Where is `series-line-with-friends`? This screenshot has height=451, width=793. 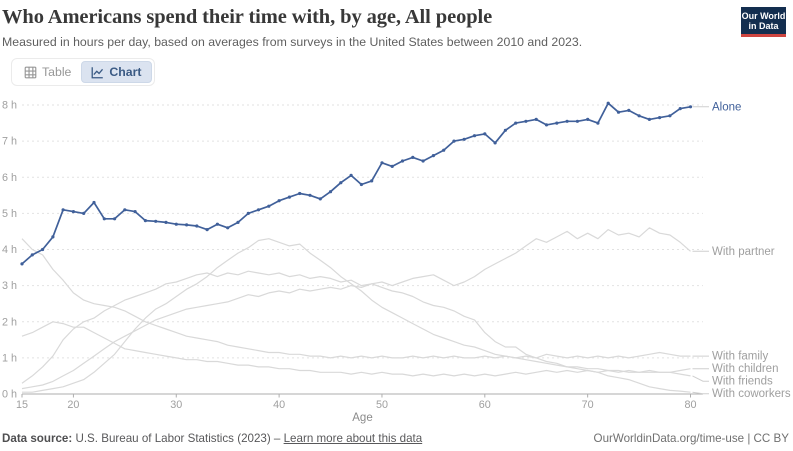
series-line-with-friends is located at coordinates (356, 349).